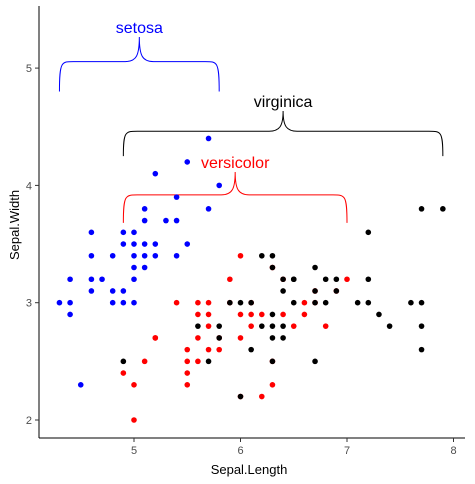 Image resolution: width=475 pixels, height=484 pixels. I want to click on y-tick-label: 4, so click(29, 186).